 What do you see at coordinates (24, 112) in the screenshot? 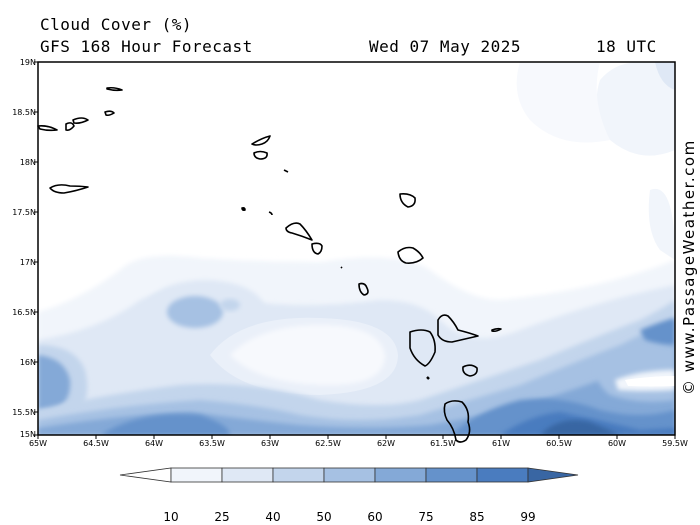
I see `latitude-label: 18.5N` at bounding box center [24, 112].